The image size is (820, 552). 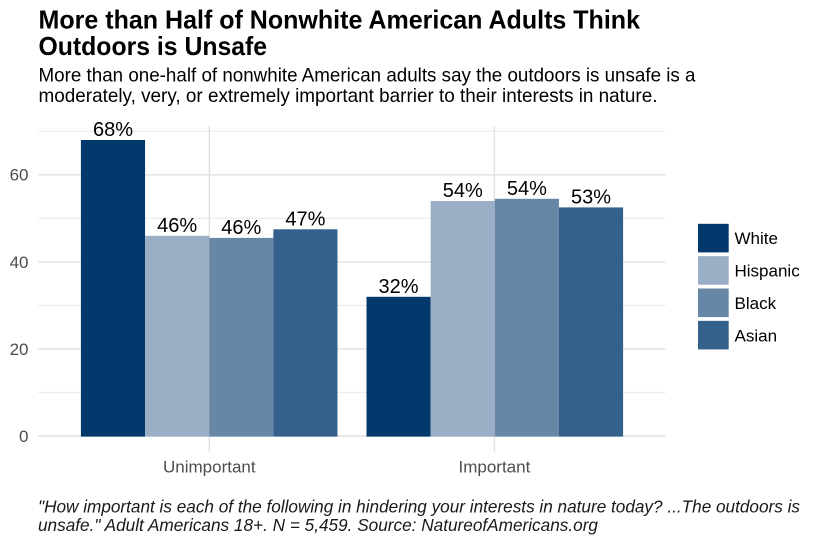 What do you see at coordinates (756, 238) in the screenshot?
I see `svg-text: White` at bounding box center [756, 238].